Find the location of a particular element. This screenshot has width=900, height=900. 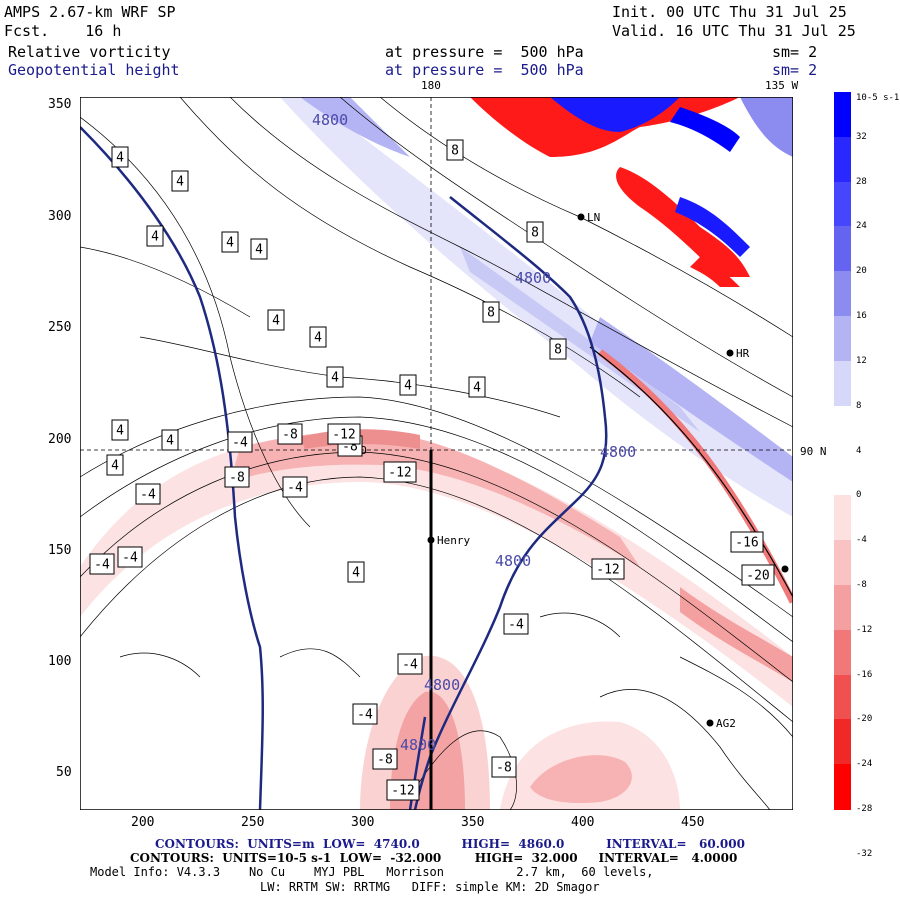

colorbar-label--4: -4 is located at coordinates (861, 540).